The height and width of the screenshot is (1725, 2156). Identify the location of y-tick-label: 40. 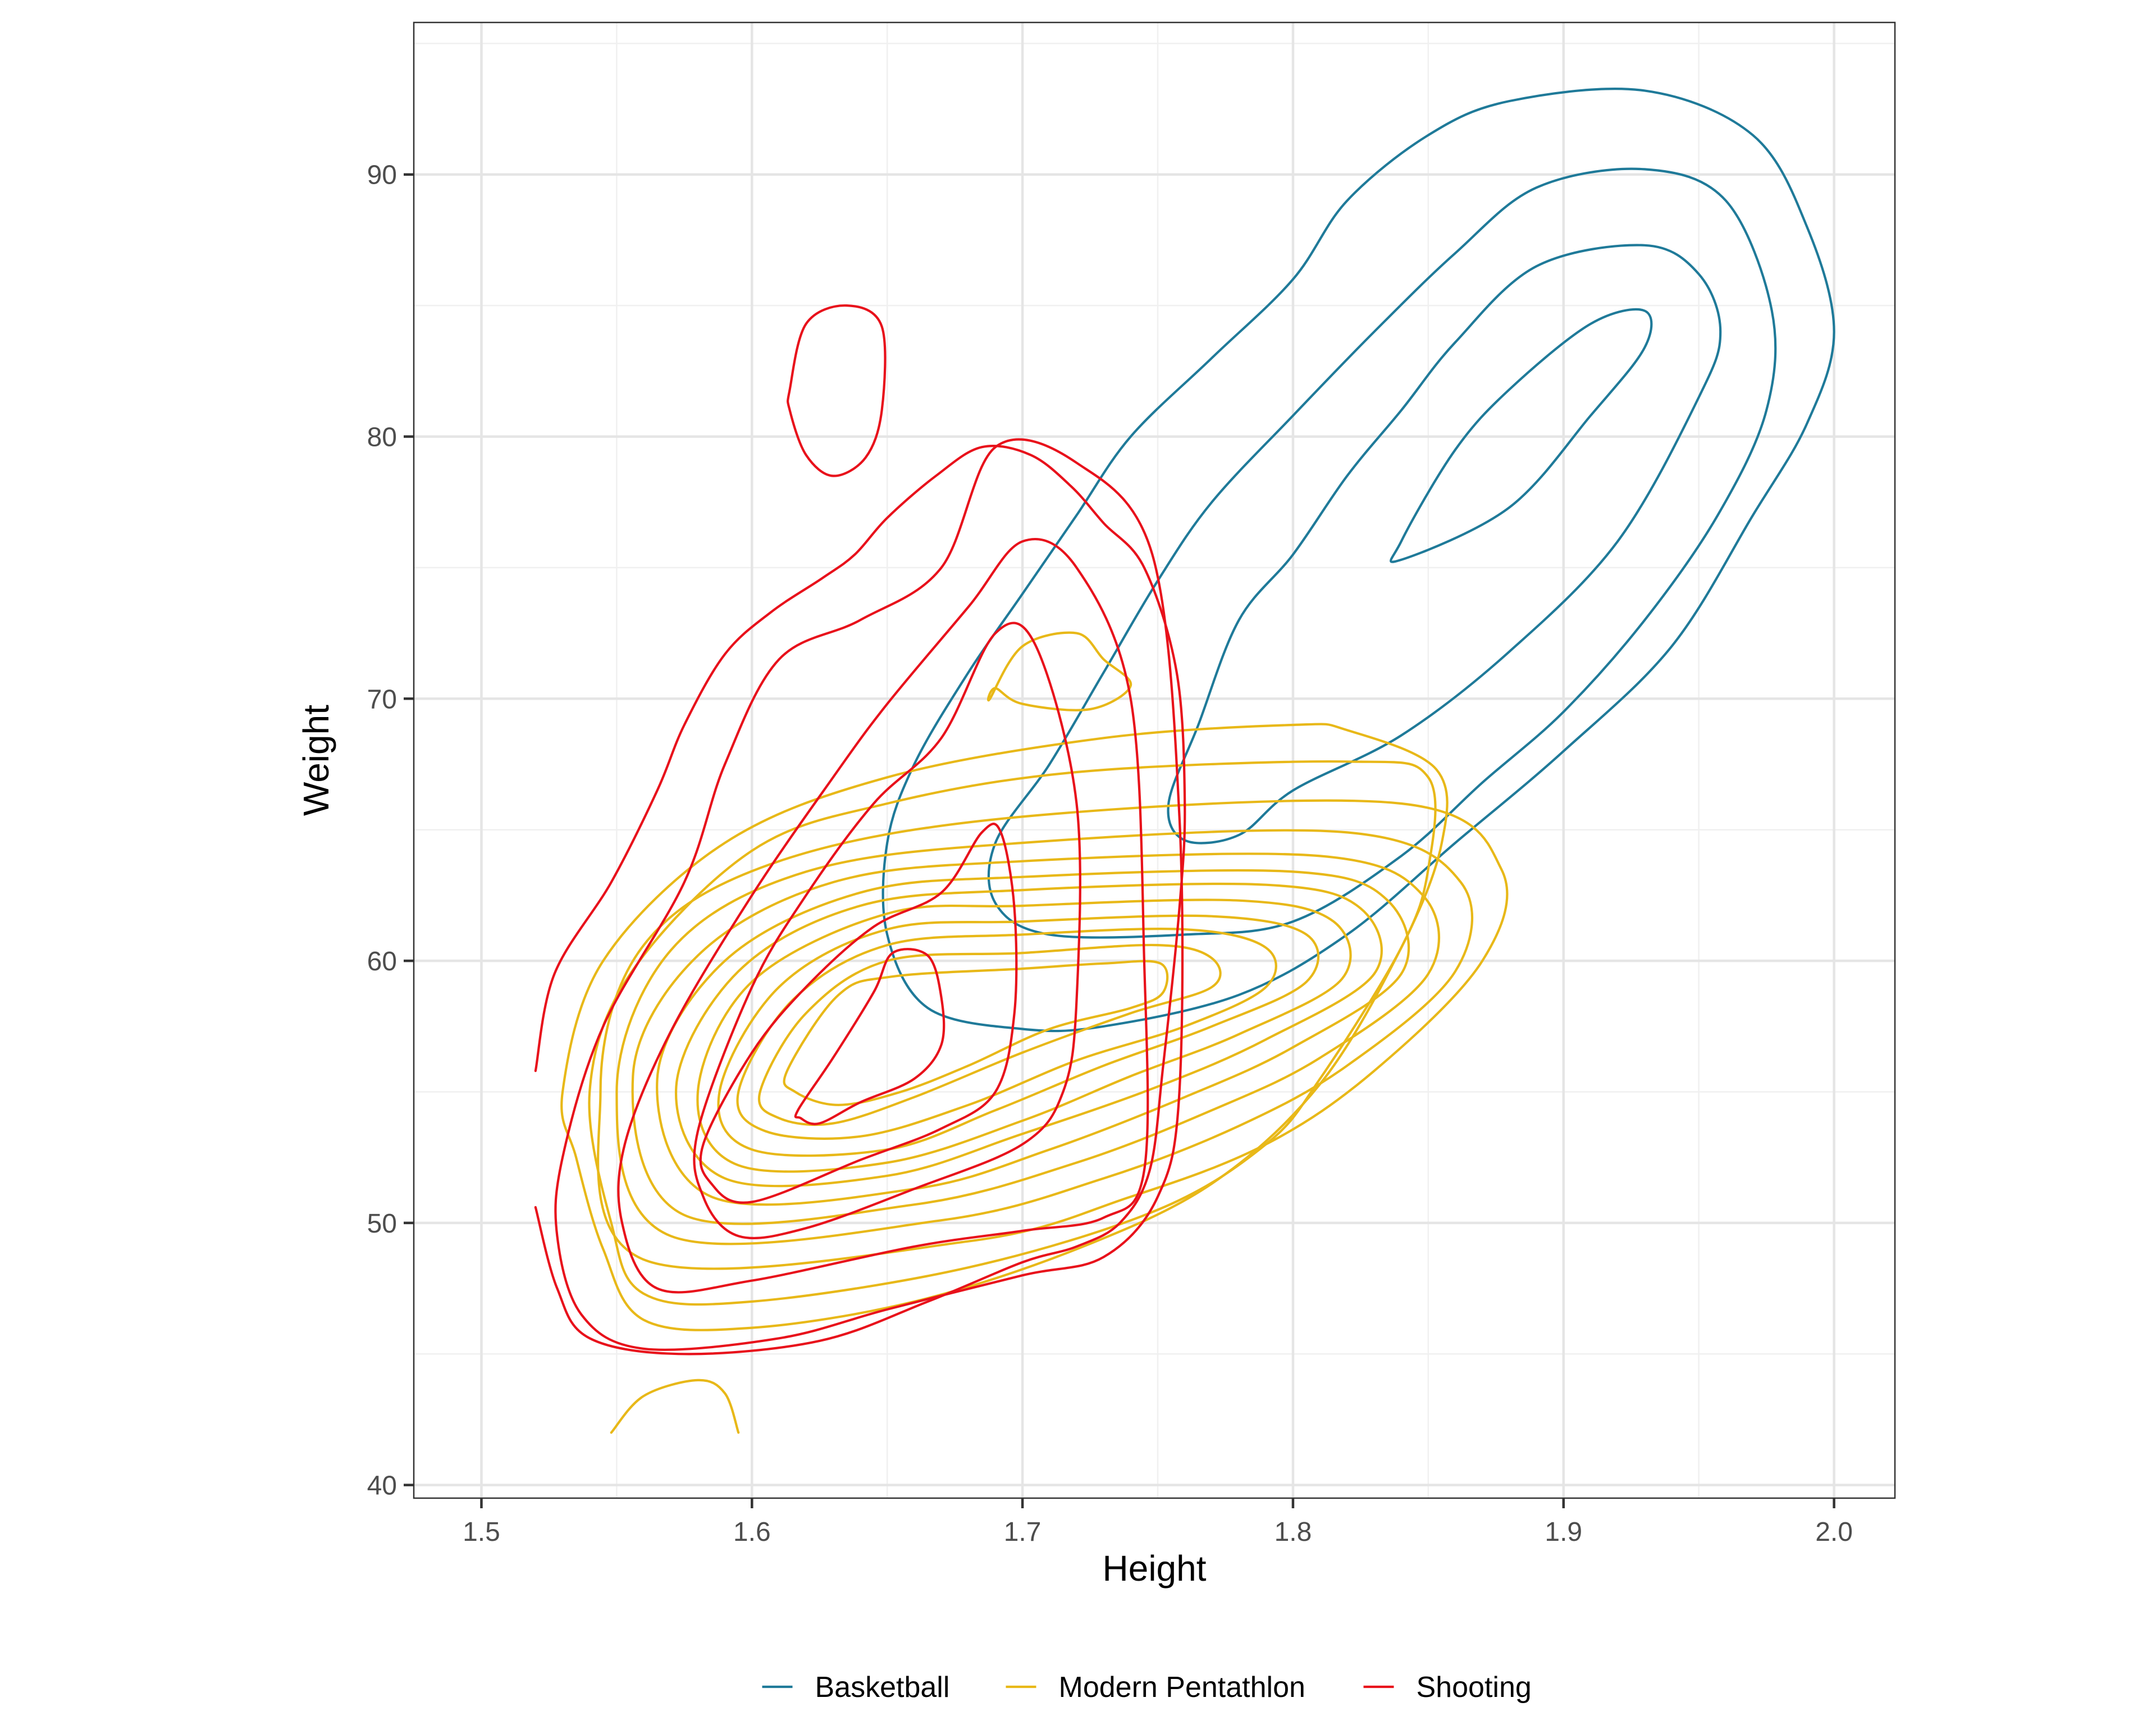
(382, 1486).